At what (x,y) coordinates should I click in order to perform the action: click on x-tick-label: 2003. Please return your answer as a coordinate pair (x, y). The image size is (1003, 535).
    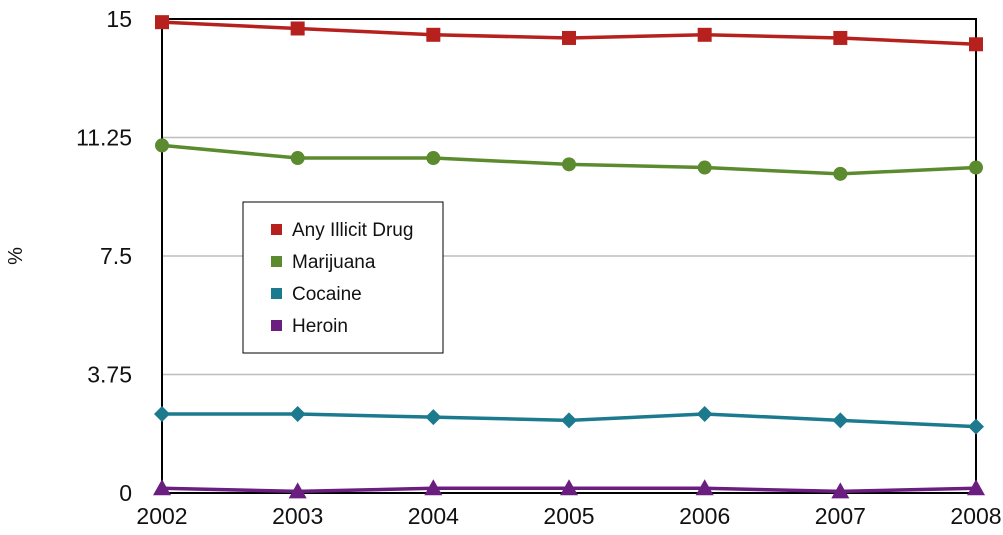
    Looking at the image, I should click on (297, 516).